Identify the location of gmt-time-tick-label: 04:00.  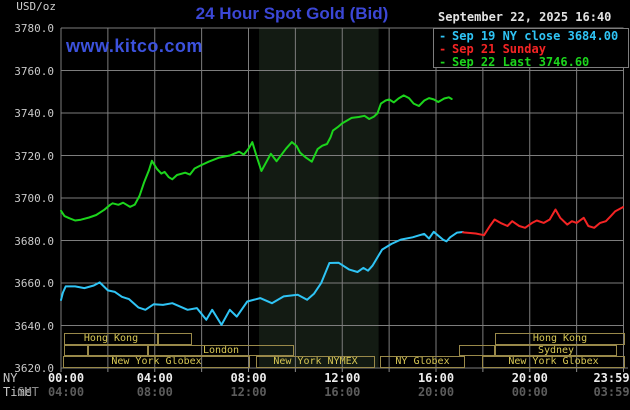
(66, 392).